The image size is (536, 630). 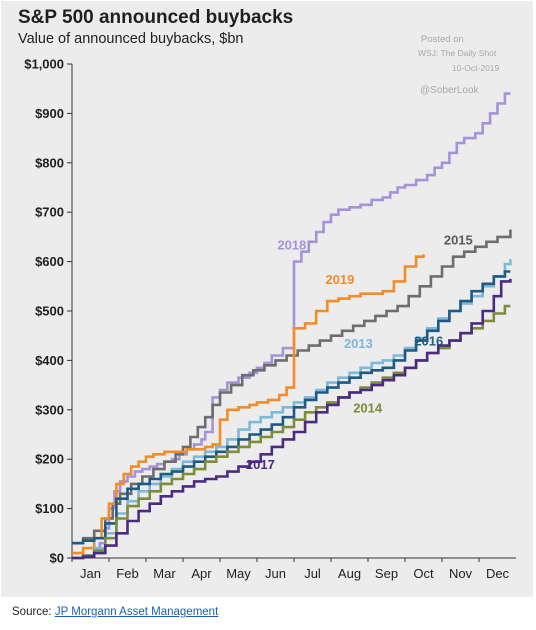 What do you see at coordinates (49, 212) in the screenshot?
I see `y-tick-label: $700` at bounding box center [49, 212].